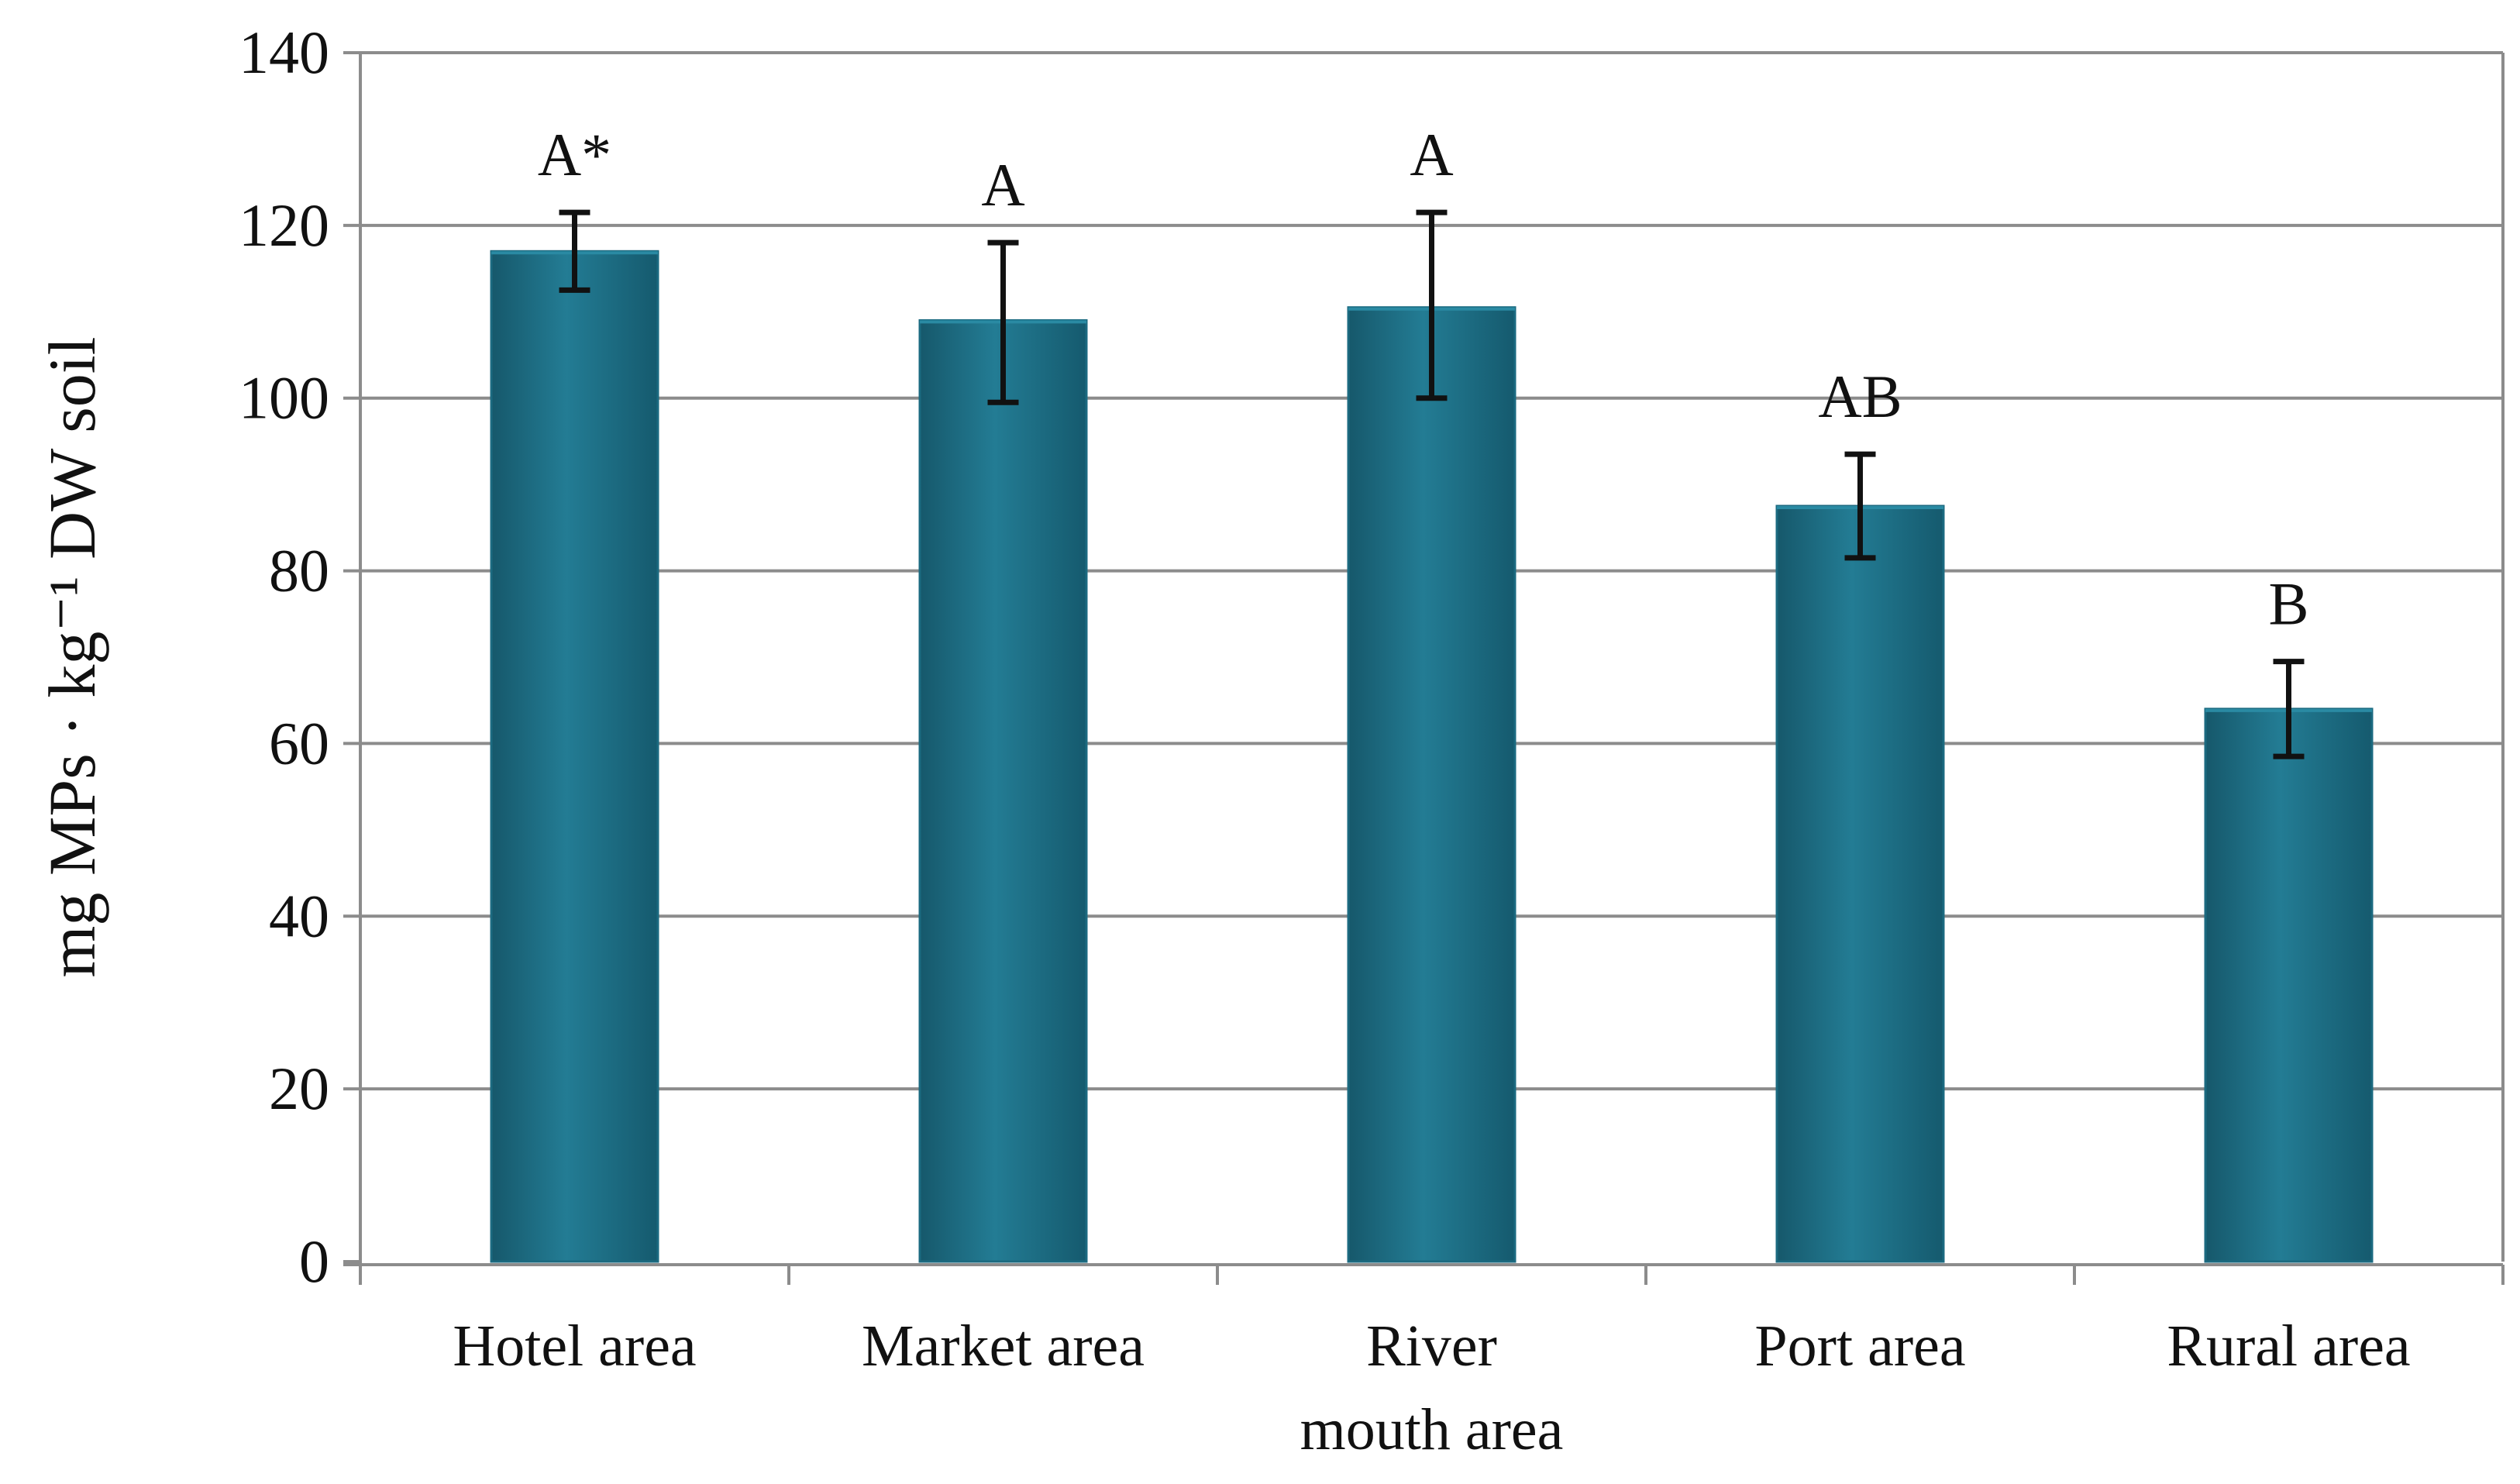 The height and width of the screenshot is (1484, 2520). I want to click on significance-label: A*, so click(575, 154).